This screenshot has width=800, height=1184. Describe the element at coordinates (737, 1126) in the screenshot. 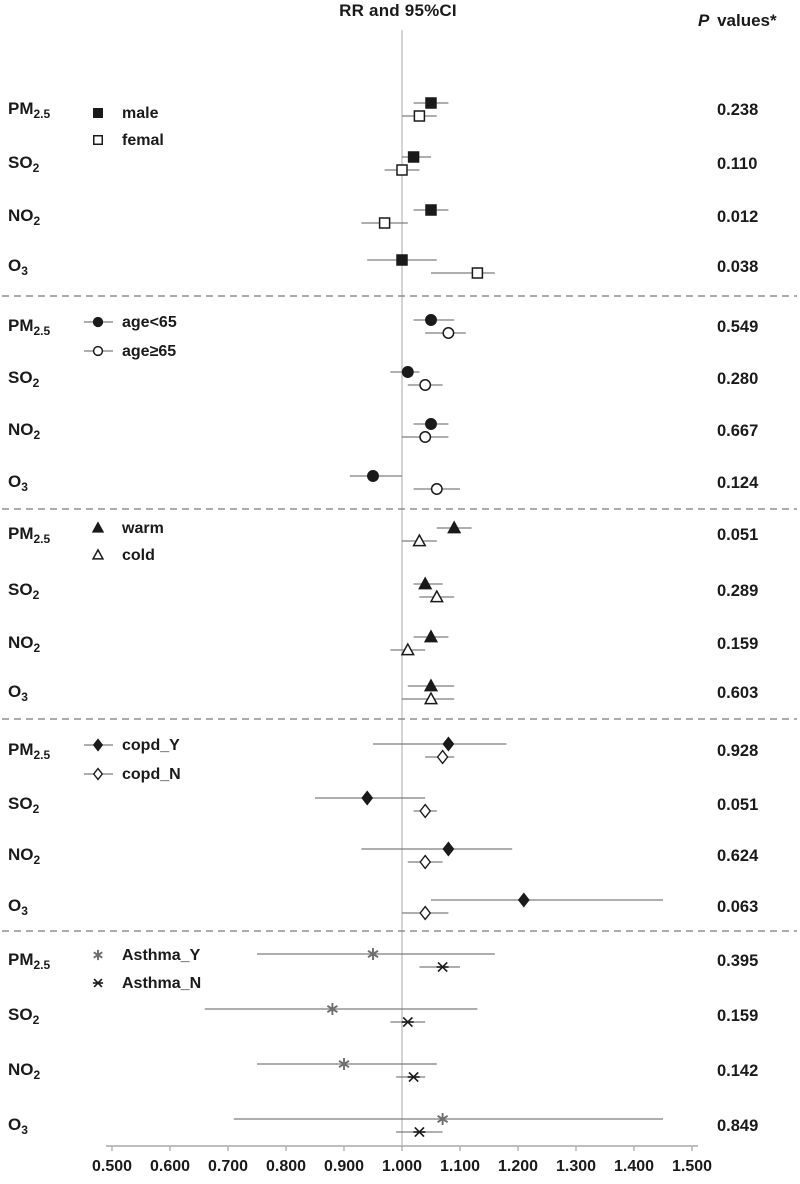

I see `p-value: 0.849` at that location.